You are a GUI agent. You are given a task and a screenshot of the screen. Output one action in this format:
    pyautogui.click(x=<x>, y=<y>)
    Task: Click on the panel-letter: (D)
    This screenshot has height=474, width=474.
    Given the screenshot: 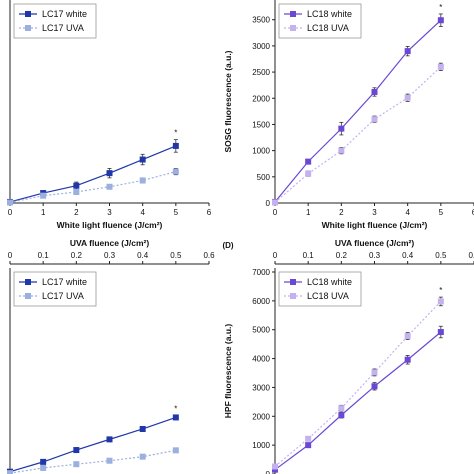 What is the action you would take?
    pyautogui.click(x=227, y=245)
    